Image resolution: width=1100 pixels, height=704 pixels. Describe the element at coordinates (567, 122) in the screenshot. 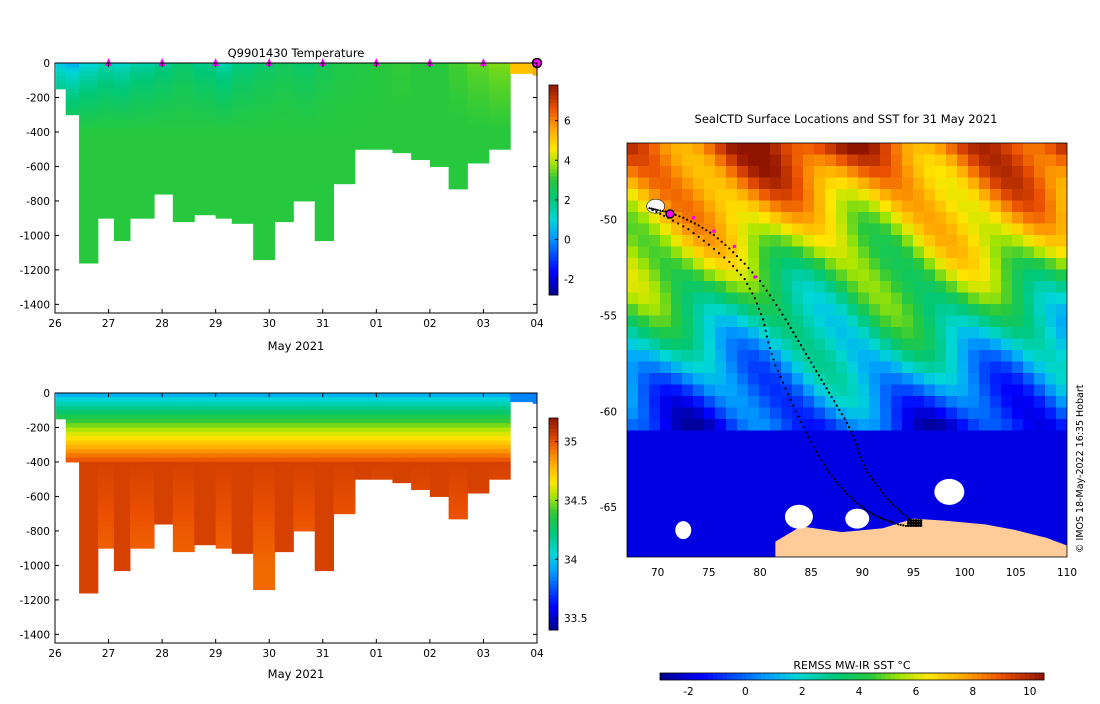

I see `temp-colorbar-tick-label: 6` at that location.